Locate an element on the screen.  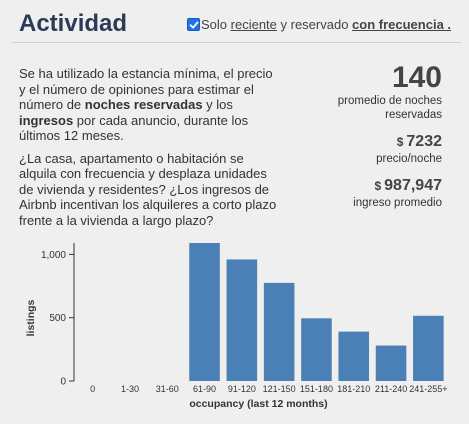
filter-middle: y reservado is located at coordinates (314, 24).